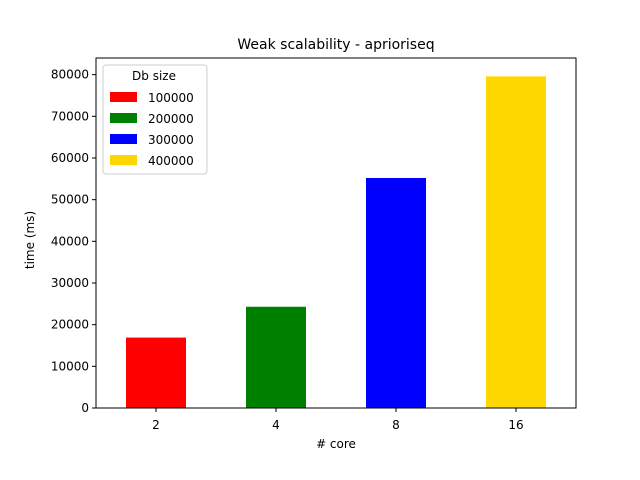 Image resolution: width=640 pixels, height=480 pixels. Describe the element at coordinates (156, 425) in the screenshot. I see `x-tick-label: 2` at that location.